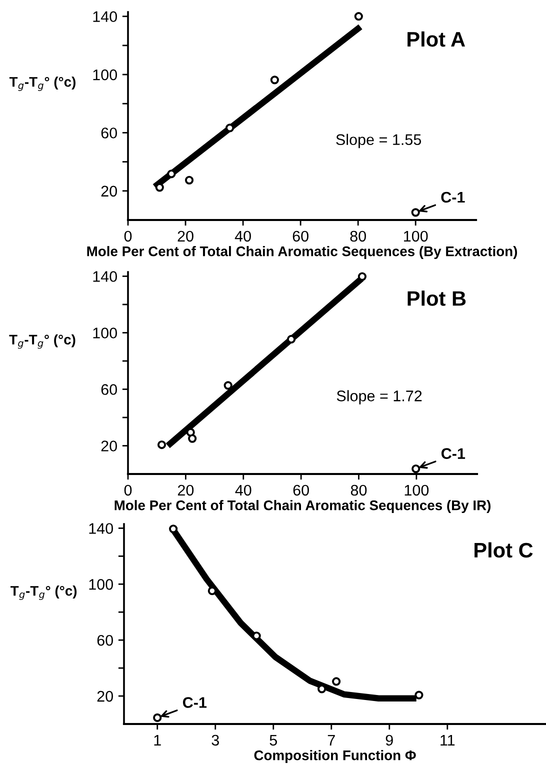 Image resolution: width=546 pixels, height=770 pixels. What do you see at coordinates (215, 740) in the screenshot?
I see `x-tick-label: 3` at bounding box center [215, 740].